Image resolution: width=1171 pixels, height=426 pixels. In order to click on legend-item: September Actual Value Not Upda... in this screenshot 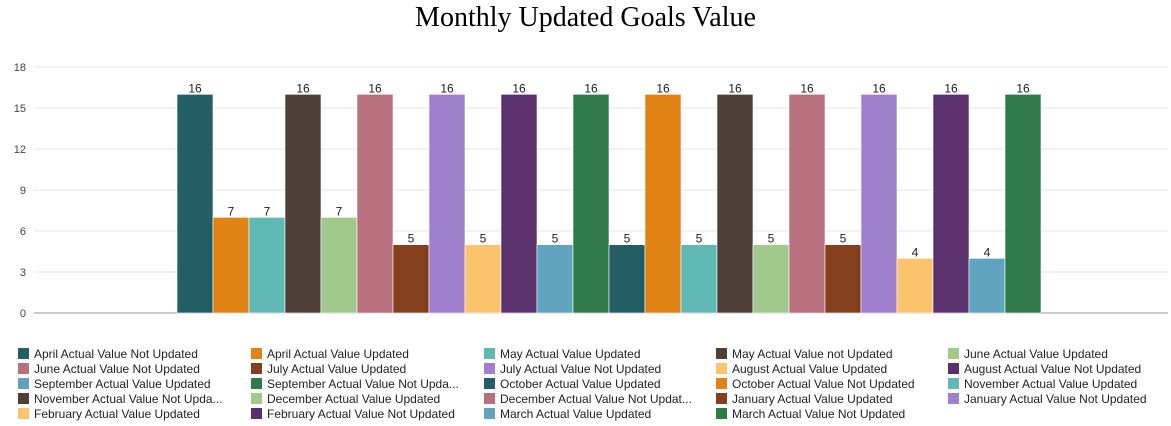, I will do `click(355, 383)`.